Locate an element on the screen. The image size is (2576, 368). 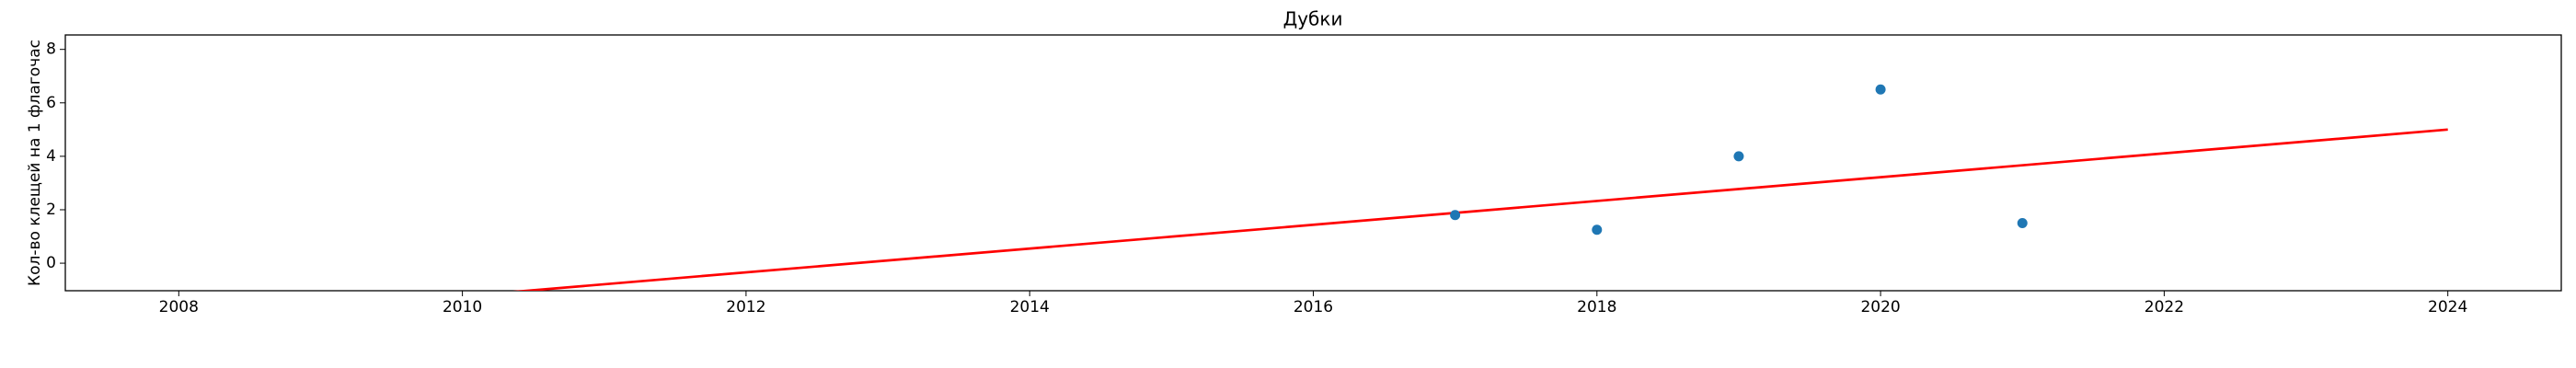
y-tick-label: 8 is located at coordinates (51, 49).